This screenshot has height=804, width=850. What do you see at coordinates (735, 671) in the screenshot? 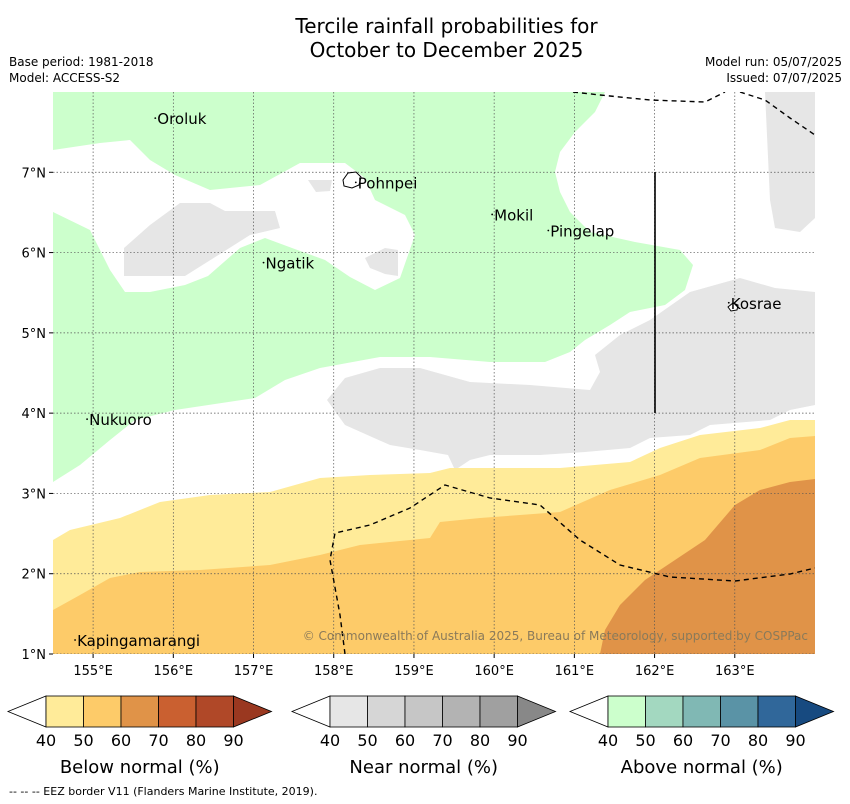
I see `x-tick-label: 163°E` at bounding box center [735, 671].